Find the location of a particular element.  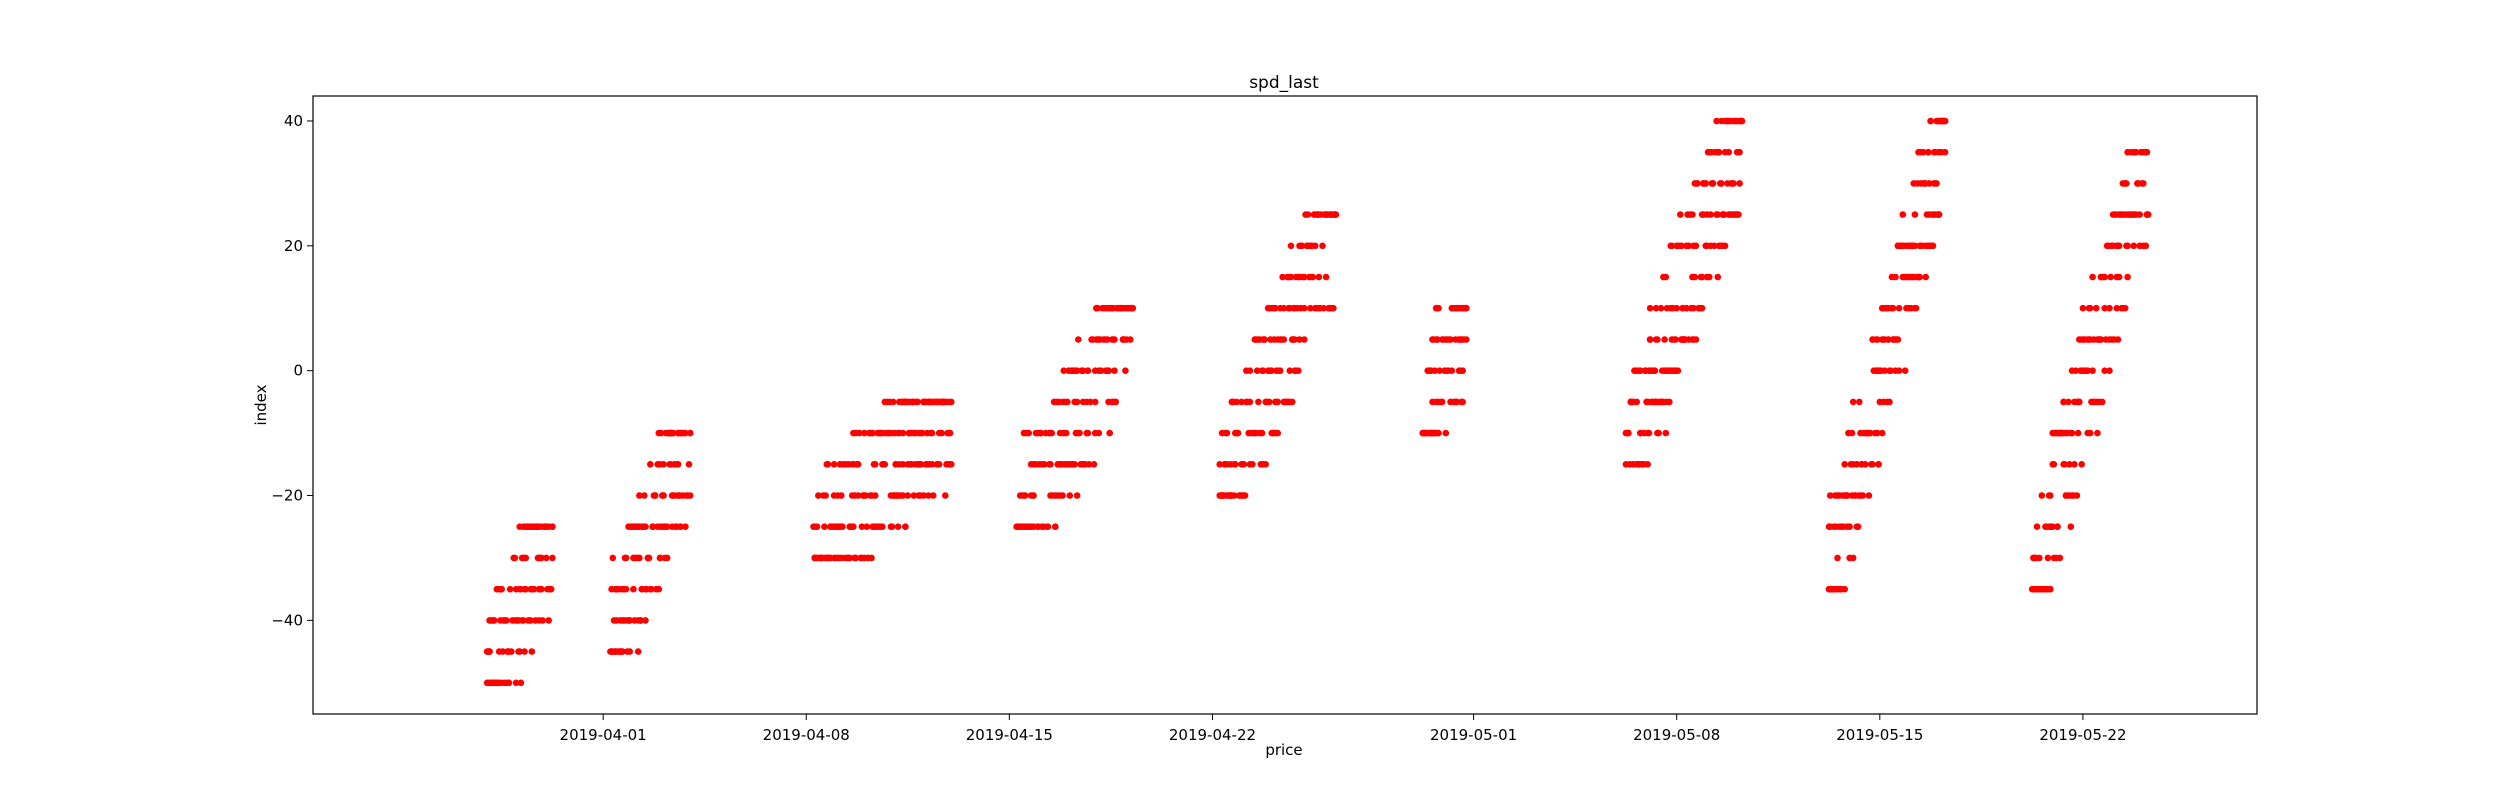

x-tick-label: 2019-04-01 is located at coordinates (603, 735).